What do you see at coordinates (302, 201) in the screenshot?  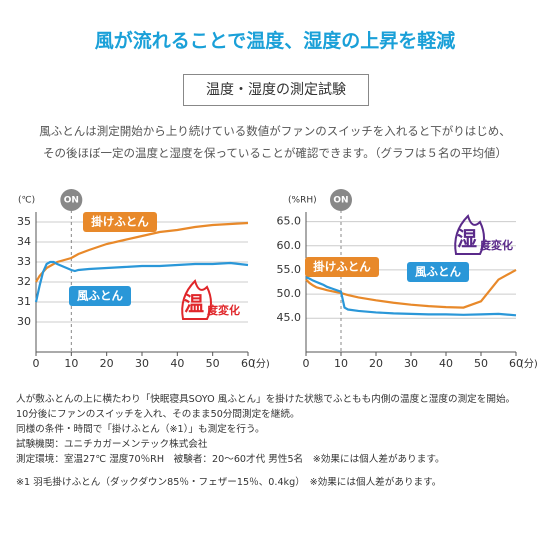 I see `y-axis-unit: (%RH)` at bounding box center [302, 201].